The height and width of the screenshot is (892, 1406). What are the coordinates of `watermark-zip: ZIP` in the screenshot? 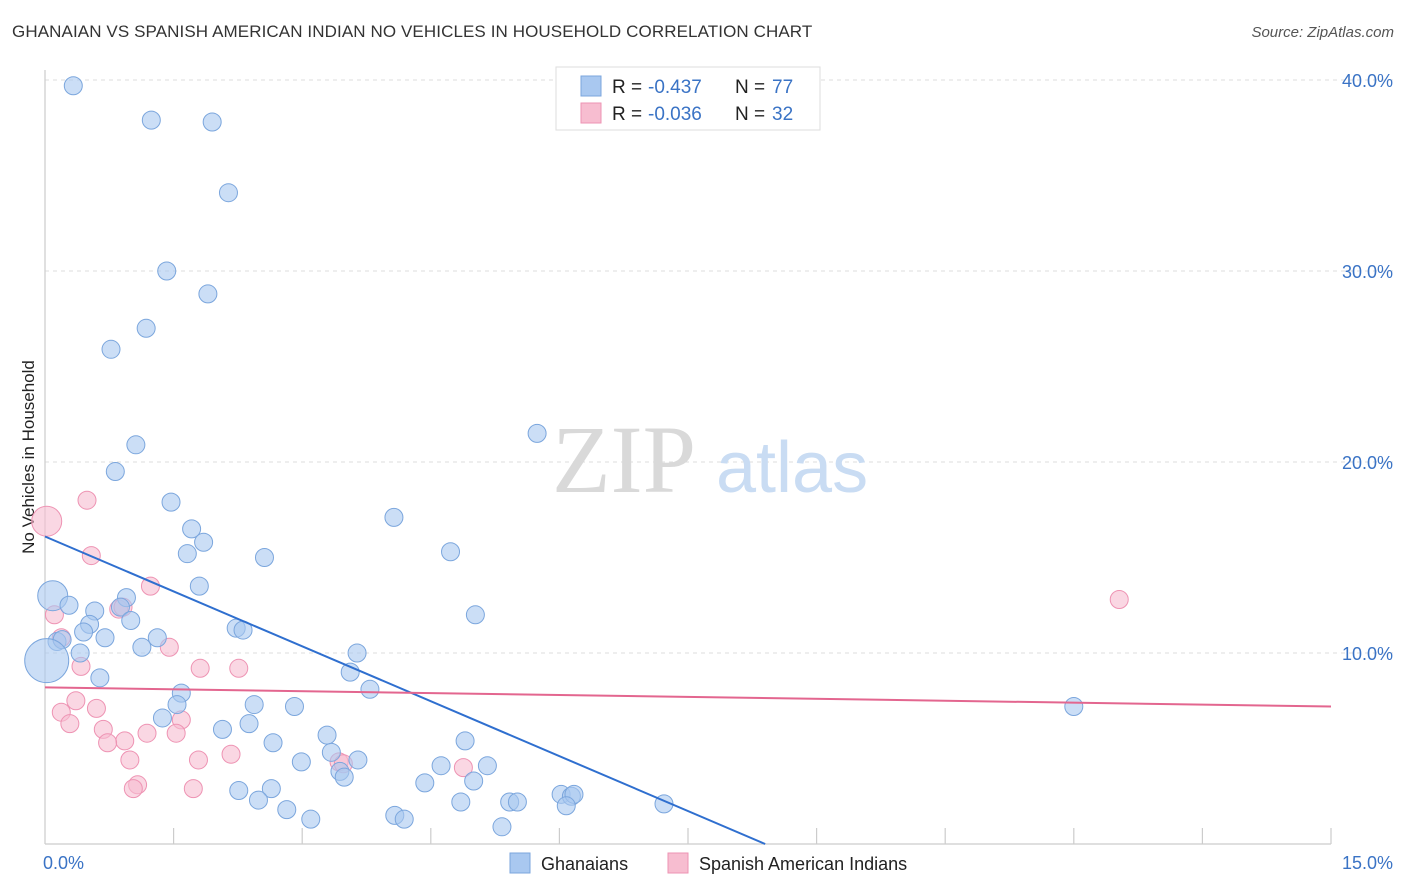 It's located at (624, 459).